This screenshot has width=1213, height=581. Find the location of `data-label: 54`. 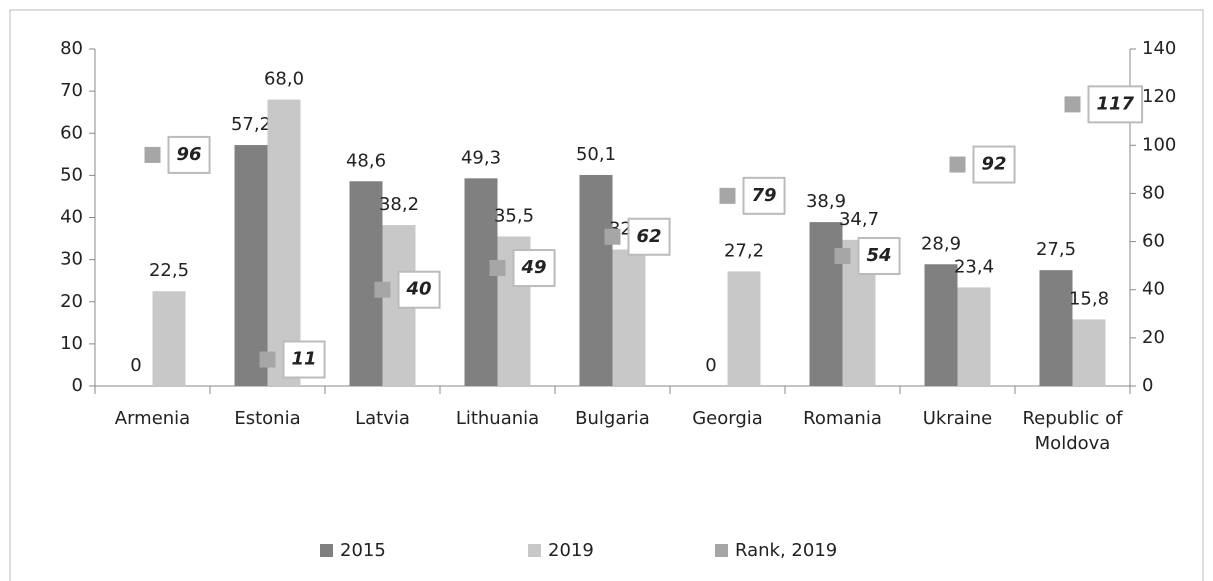

data-label: 54 is located at coordinates (879, 255).